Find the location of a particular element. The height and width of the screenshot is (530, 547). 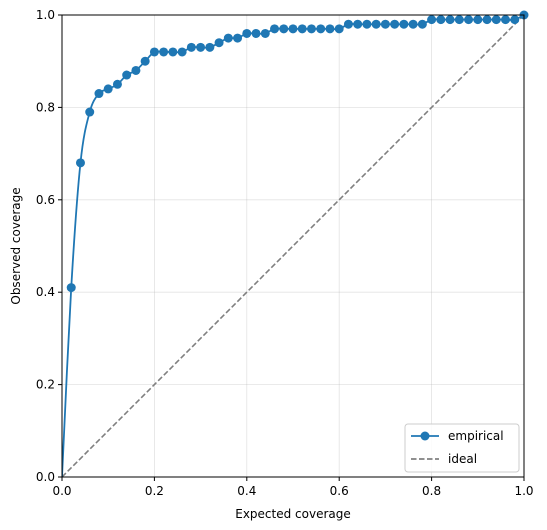

legend-marker-empirical is located at coordinates (425, 436).